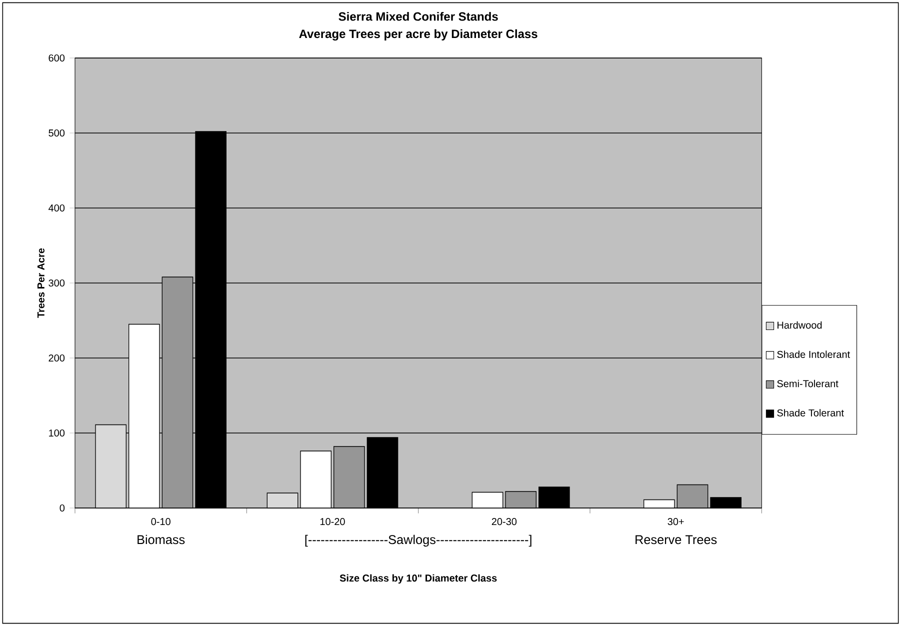 This screenshot has height=626, width=901. Describe the element at coordinates (161, 539) in the screenshot. I see `text: Biomass` at that location.